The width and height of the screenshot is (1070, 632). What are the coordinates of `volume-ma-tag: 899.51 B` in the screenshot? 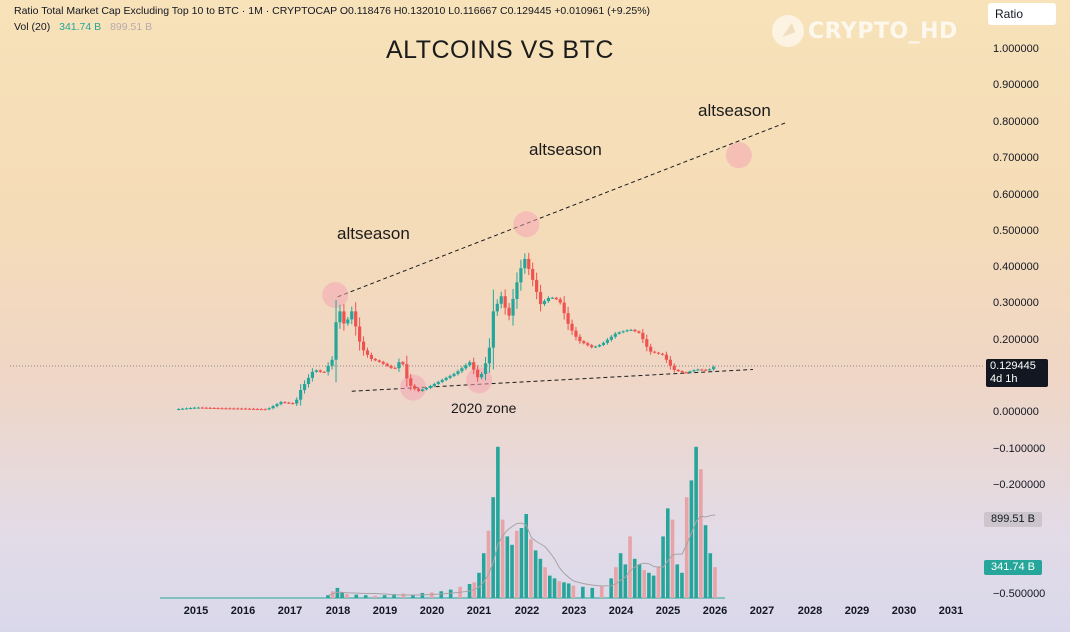 It's located at (1013, 519).